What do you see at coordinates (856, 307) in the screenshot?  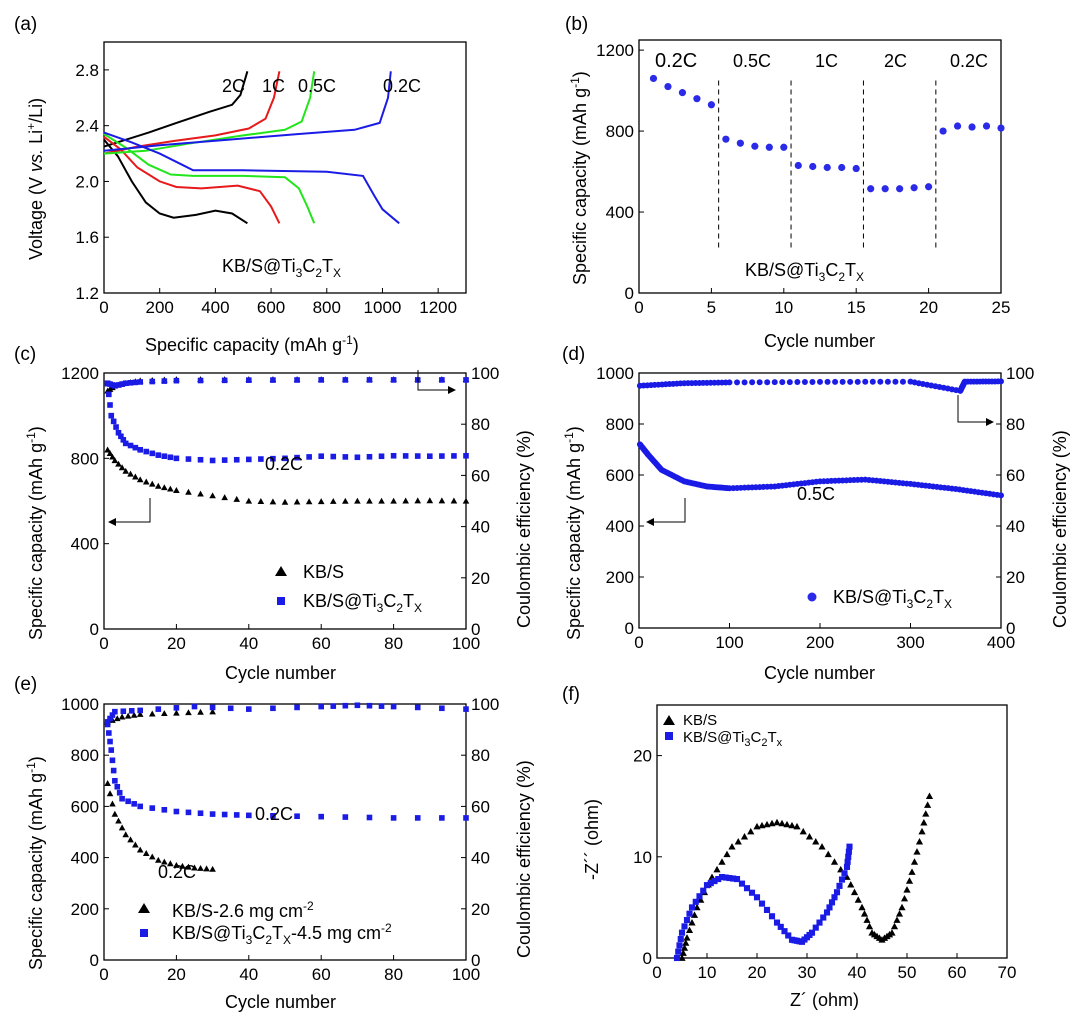 I see `x-tick-label: 15` at bounding box center [856, 307].